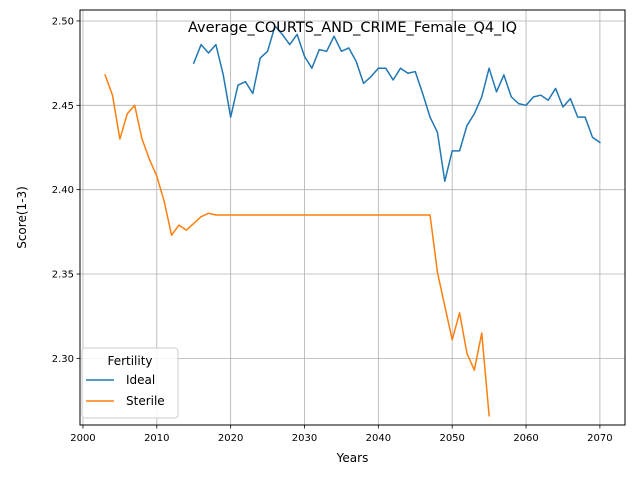  What do you see at coordinates (82, 438) in the screenshot?
I see `x-tick-label: 2000` at bounding box center [82, 438].